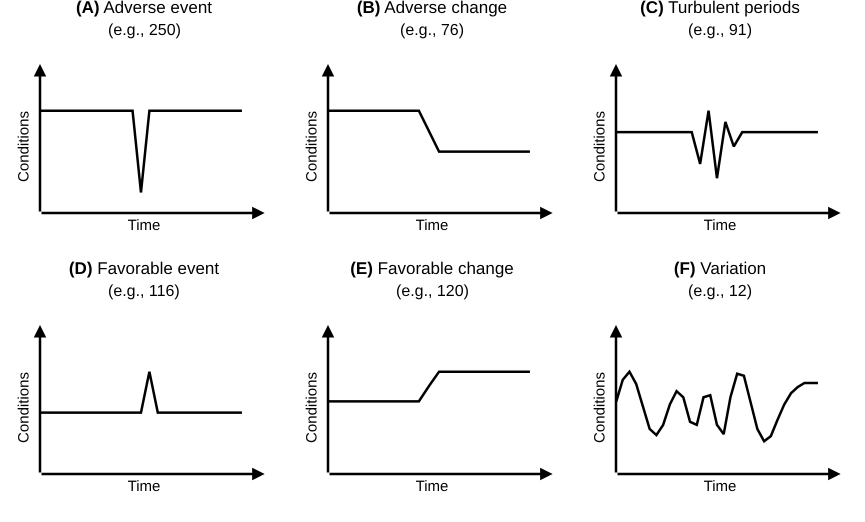  What do you see at coordinates (432, 291) in the screenshot?
I see `chart-subtitle: (e.g., 120)` at bounding box center [432, 291].